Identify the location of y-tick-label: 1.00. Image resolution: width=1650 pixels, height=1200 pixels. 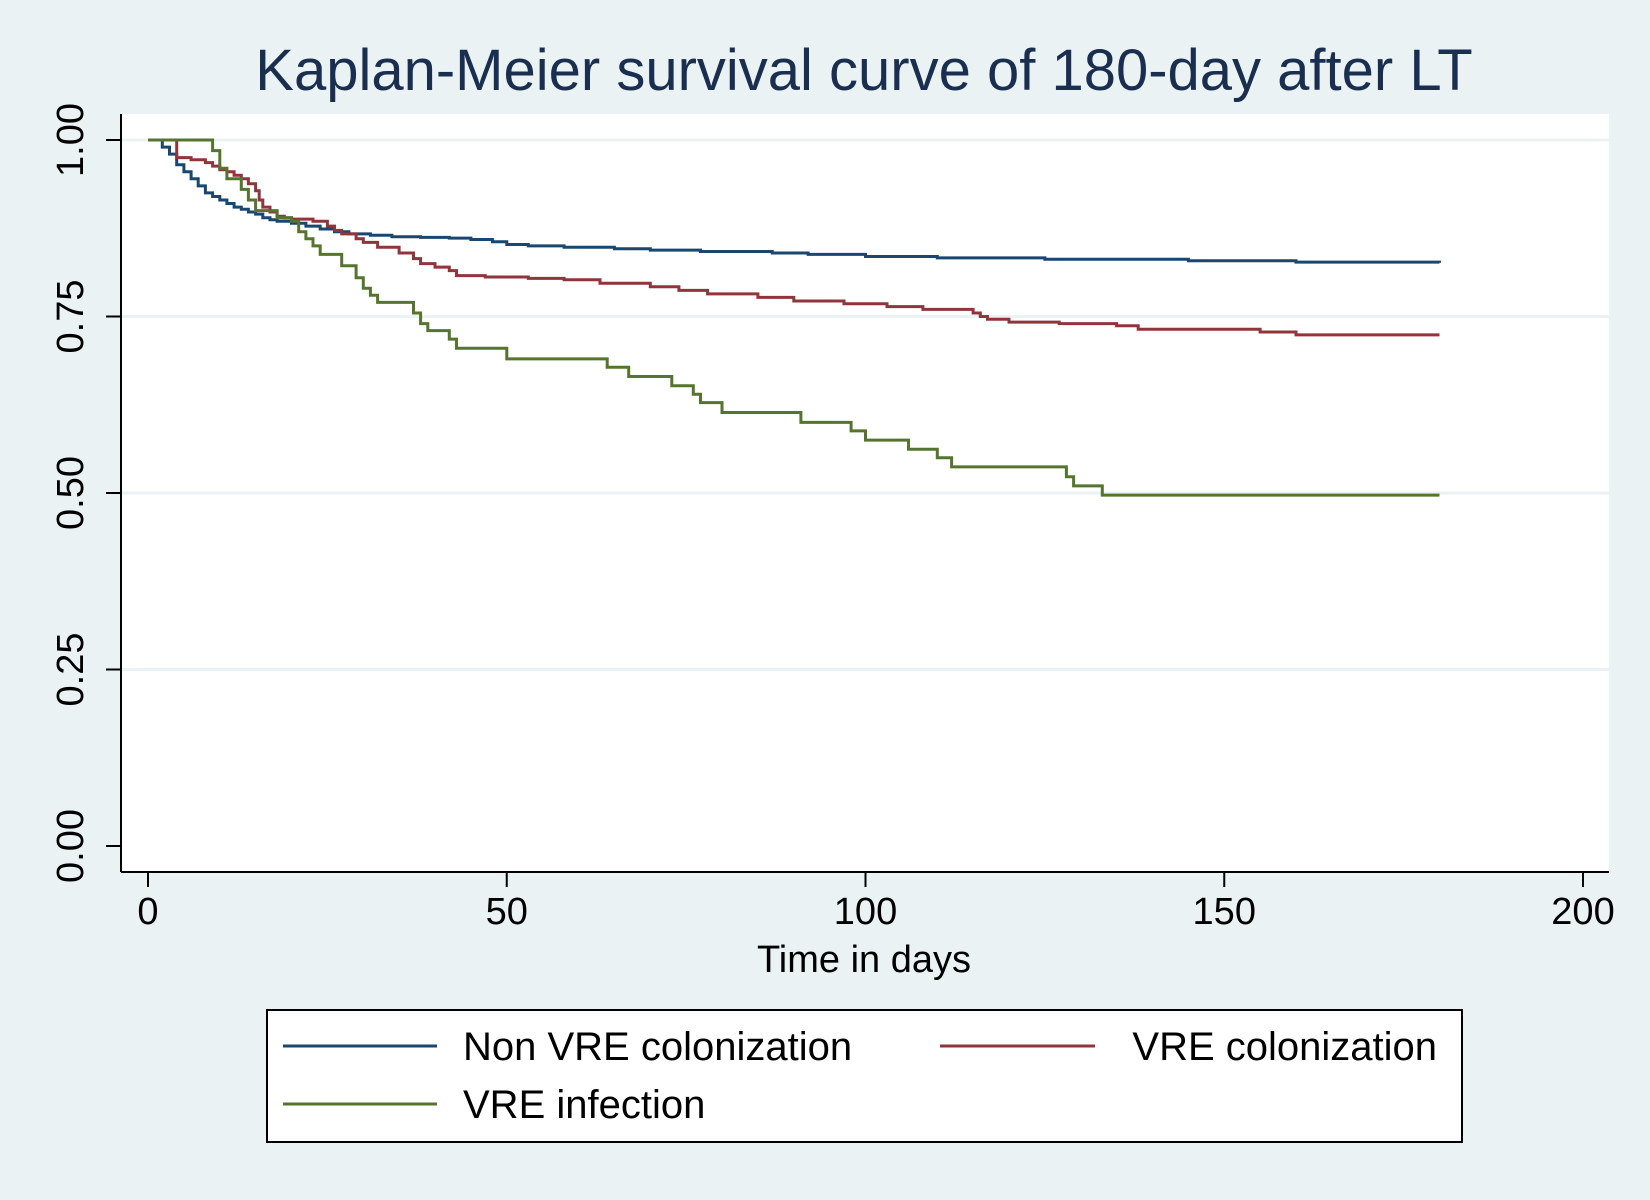
(71, 140).